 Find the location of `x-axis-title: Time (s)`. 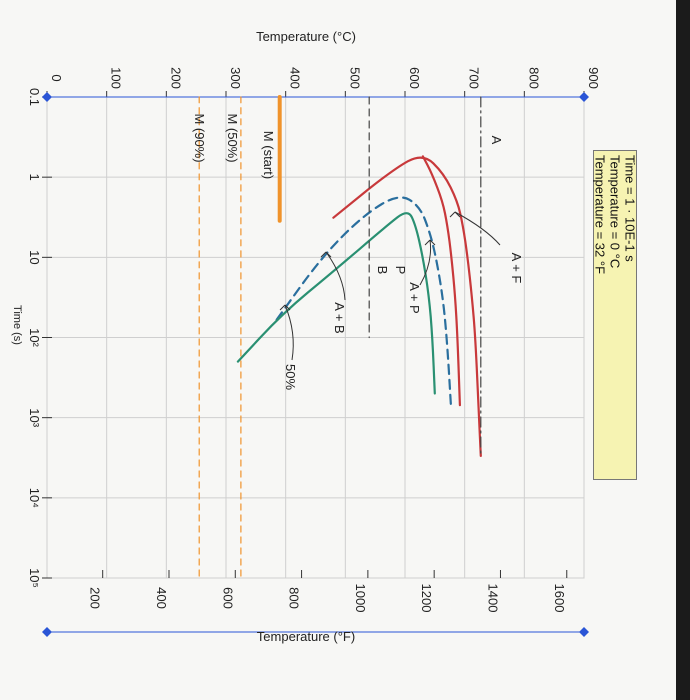

x-axis-title: Time (s) is located at coordinates (17, 325).